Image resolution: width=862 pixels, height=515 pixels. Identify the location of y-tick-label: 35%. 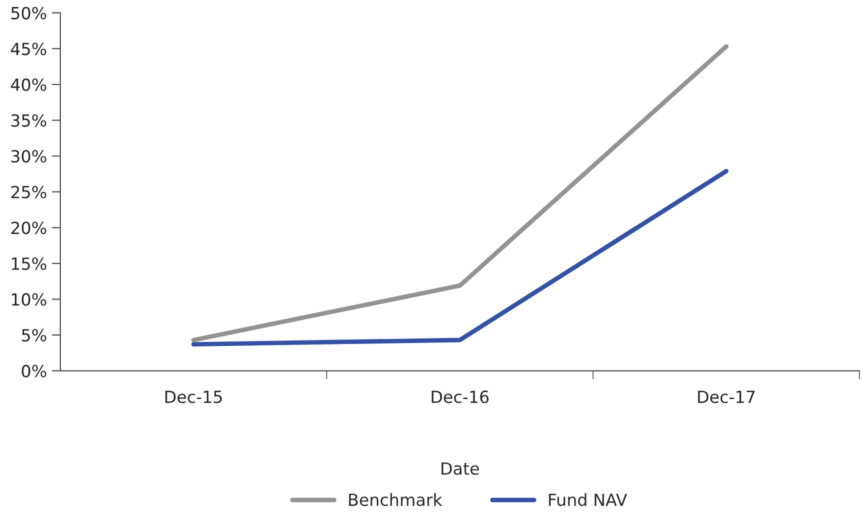
(28, 120).